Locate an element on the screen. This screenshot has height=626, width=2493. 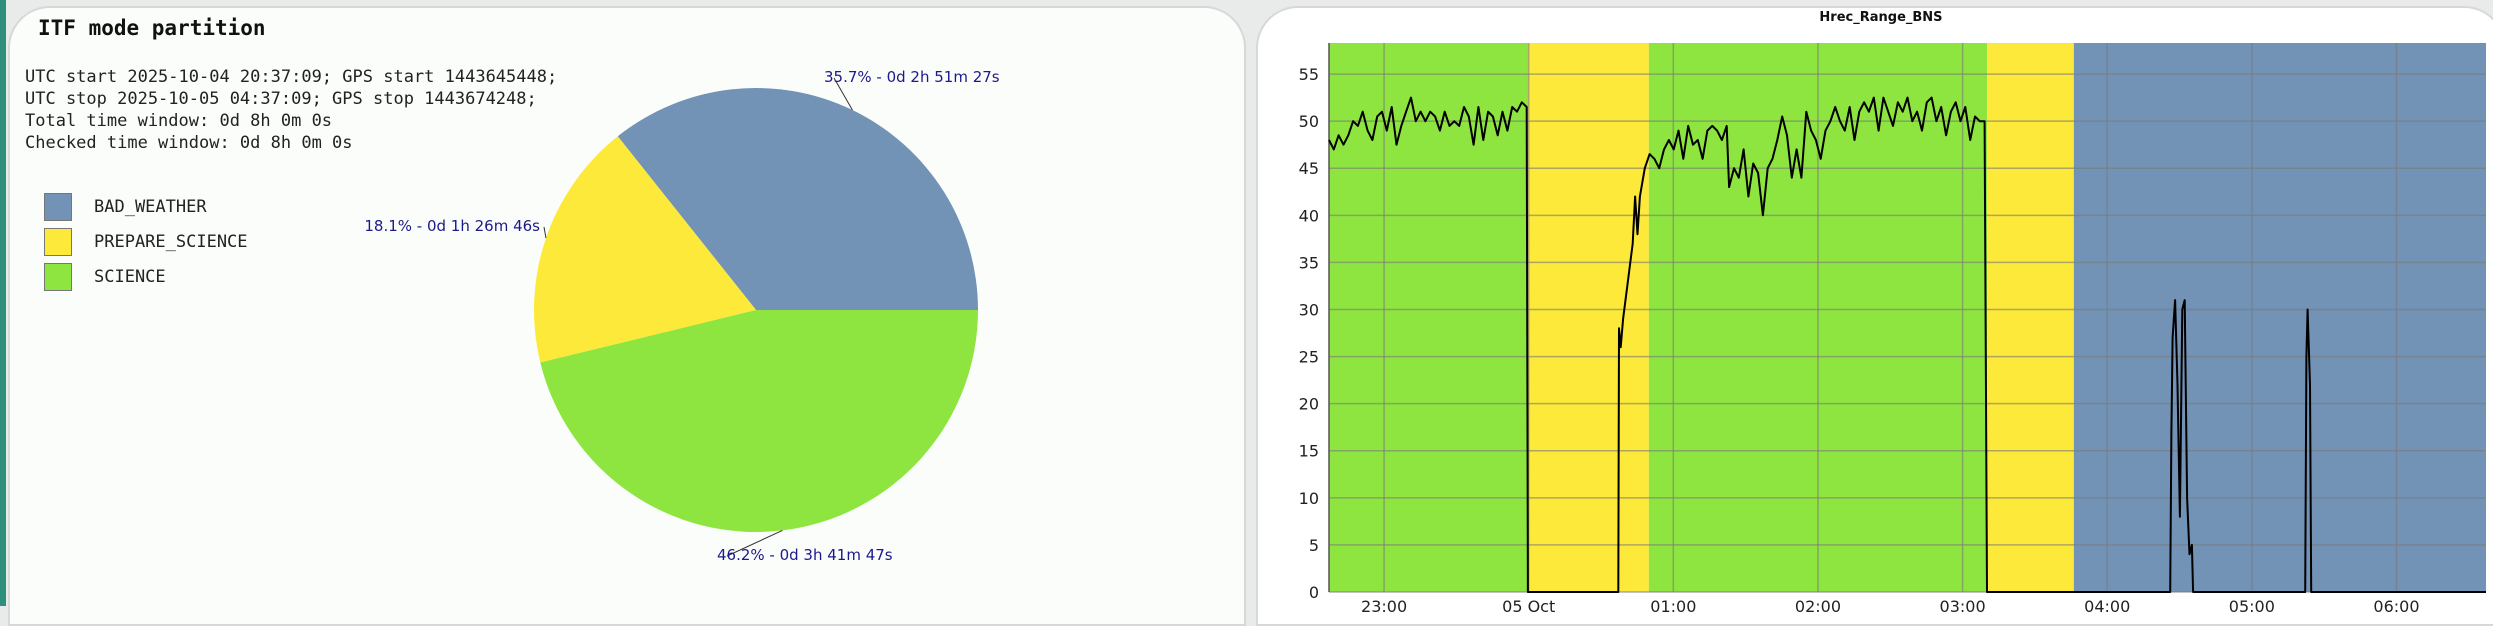
y-tick-label: 40 is located at coordinates (1309, 215).